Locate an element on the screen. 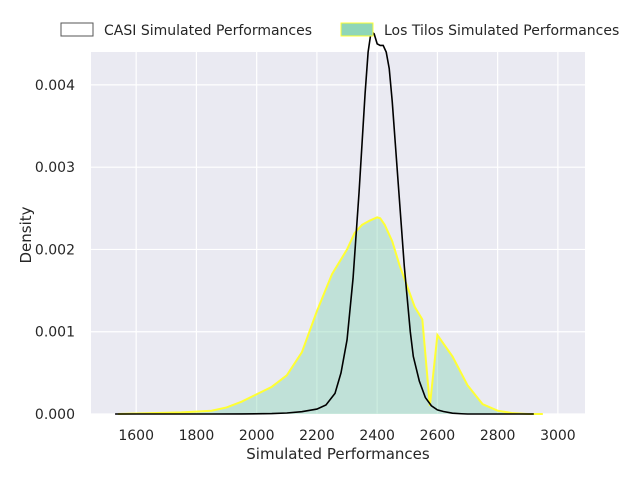  x-tick-label: 1800 is located at coordinates (197, 436).